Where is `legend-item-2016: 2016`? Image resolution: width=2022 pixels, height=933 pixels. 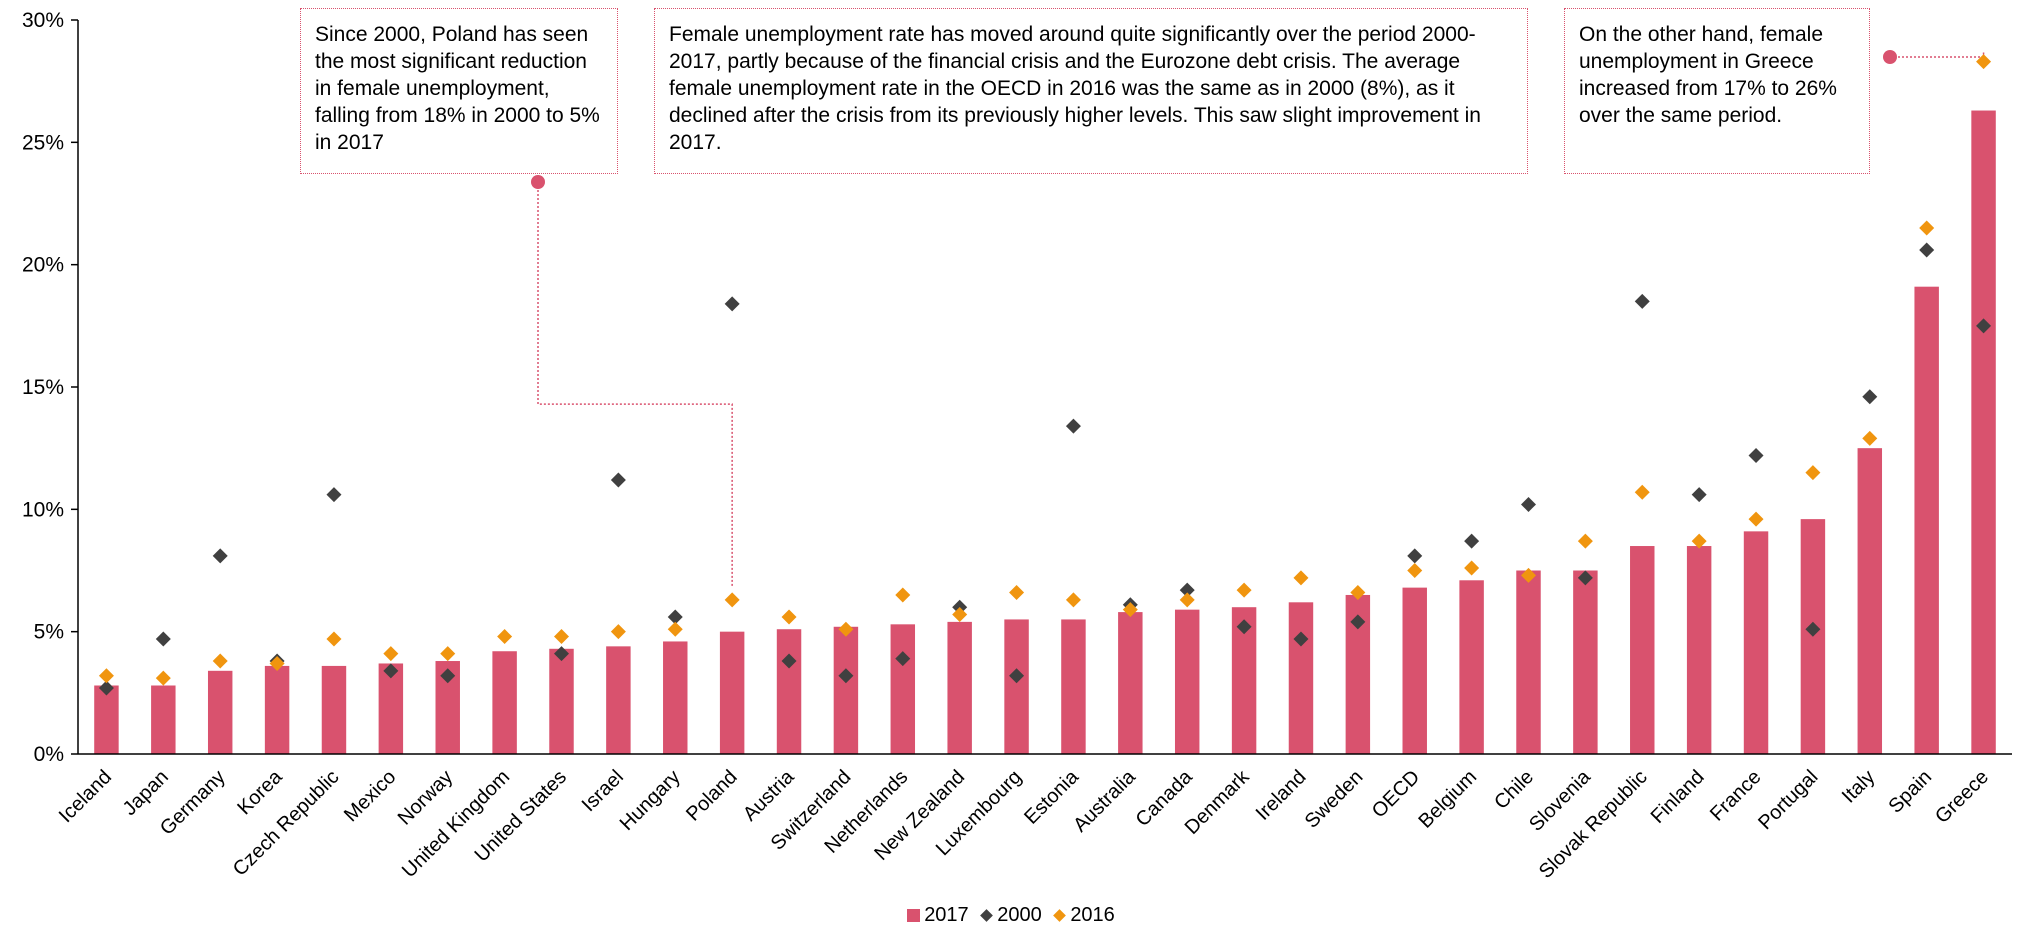 legend-item-2016: 2016 is located at coordinates (1084, 915).